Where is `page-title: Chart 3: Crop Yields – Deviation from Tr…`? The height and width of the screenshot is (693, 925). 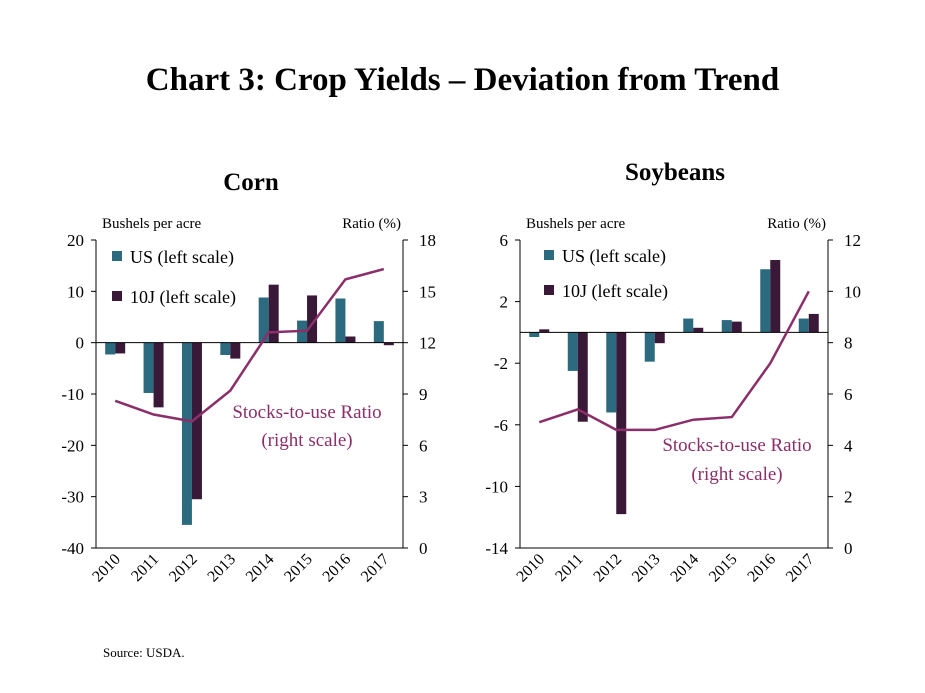 page-title: Chart 3: Crop Yields – Deviation from Tr… is located at coordinates (462, 80).